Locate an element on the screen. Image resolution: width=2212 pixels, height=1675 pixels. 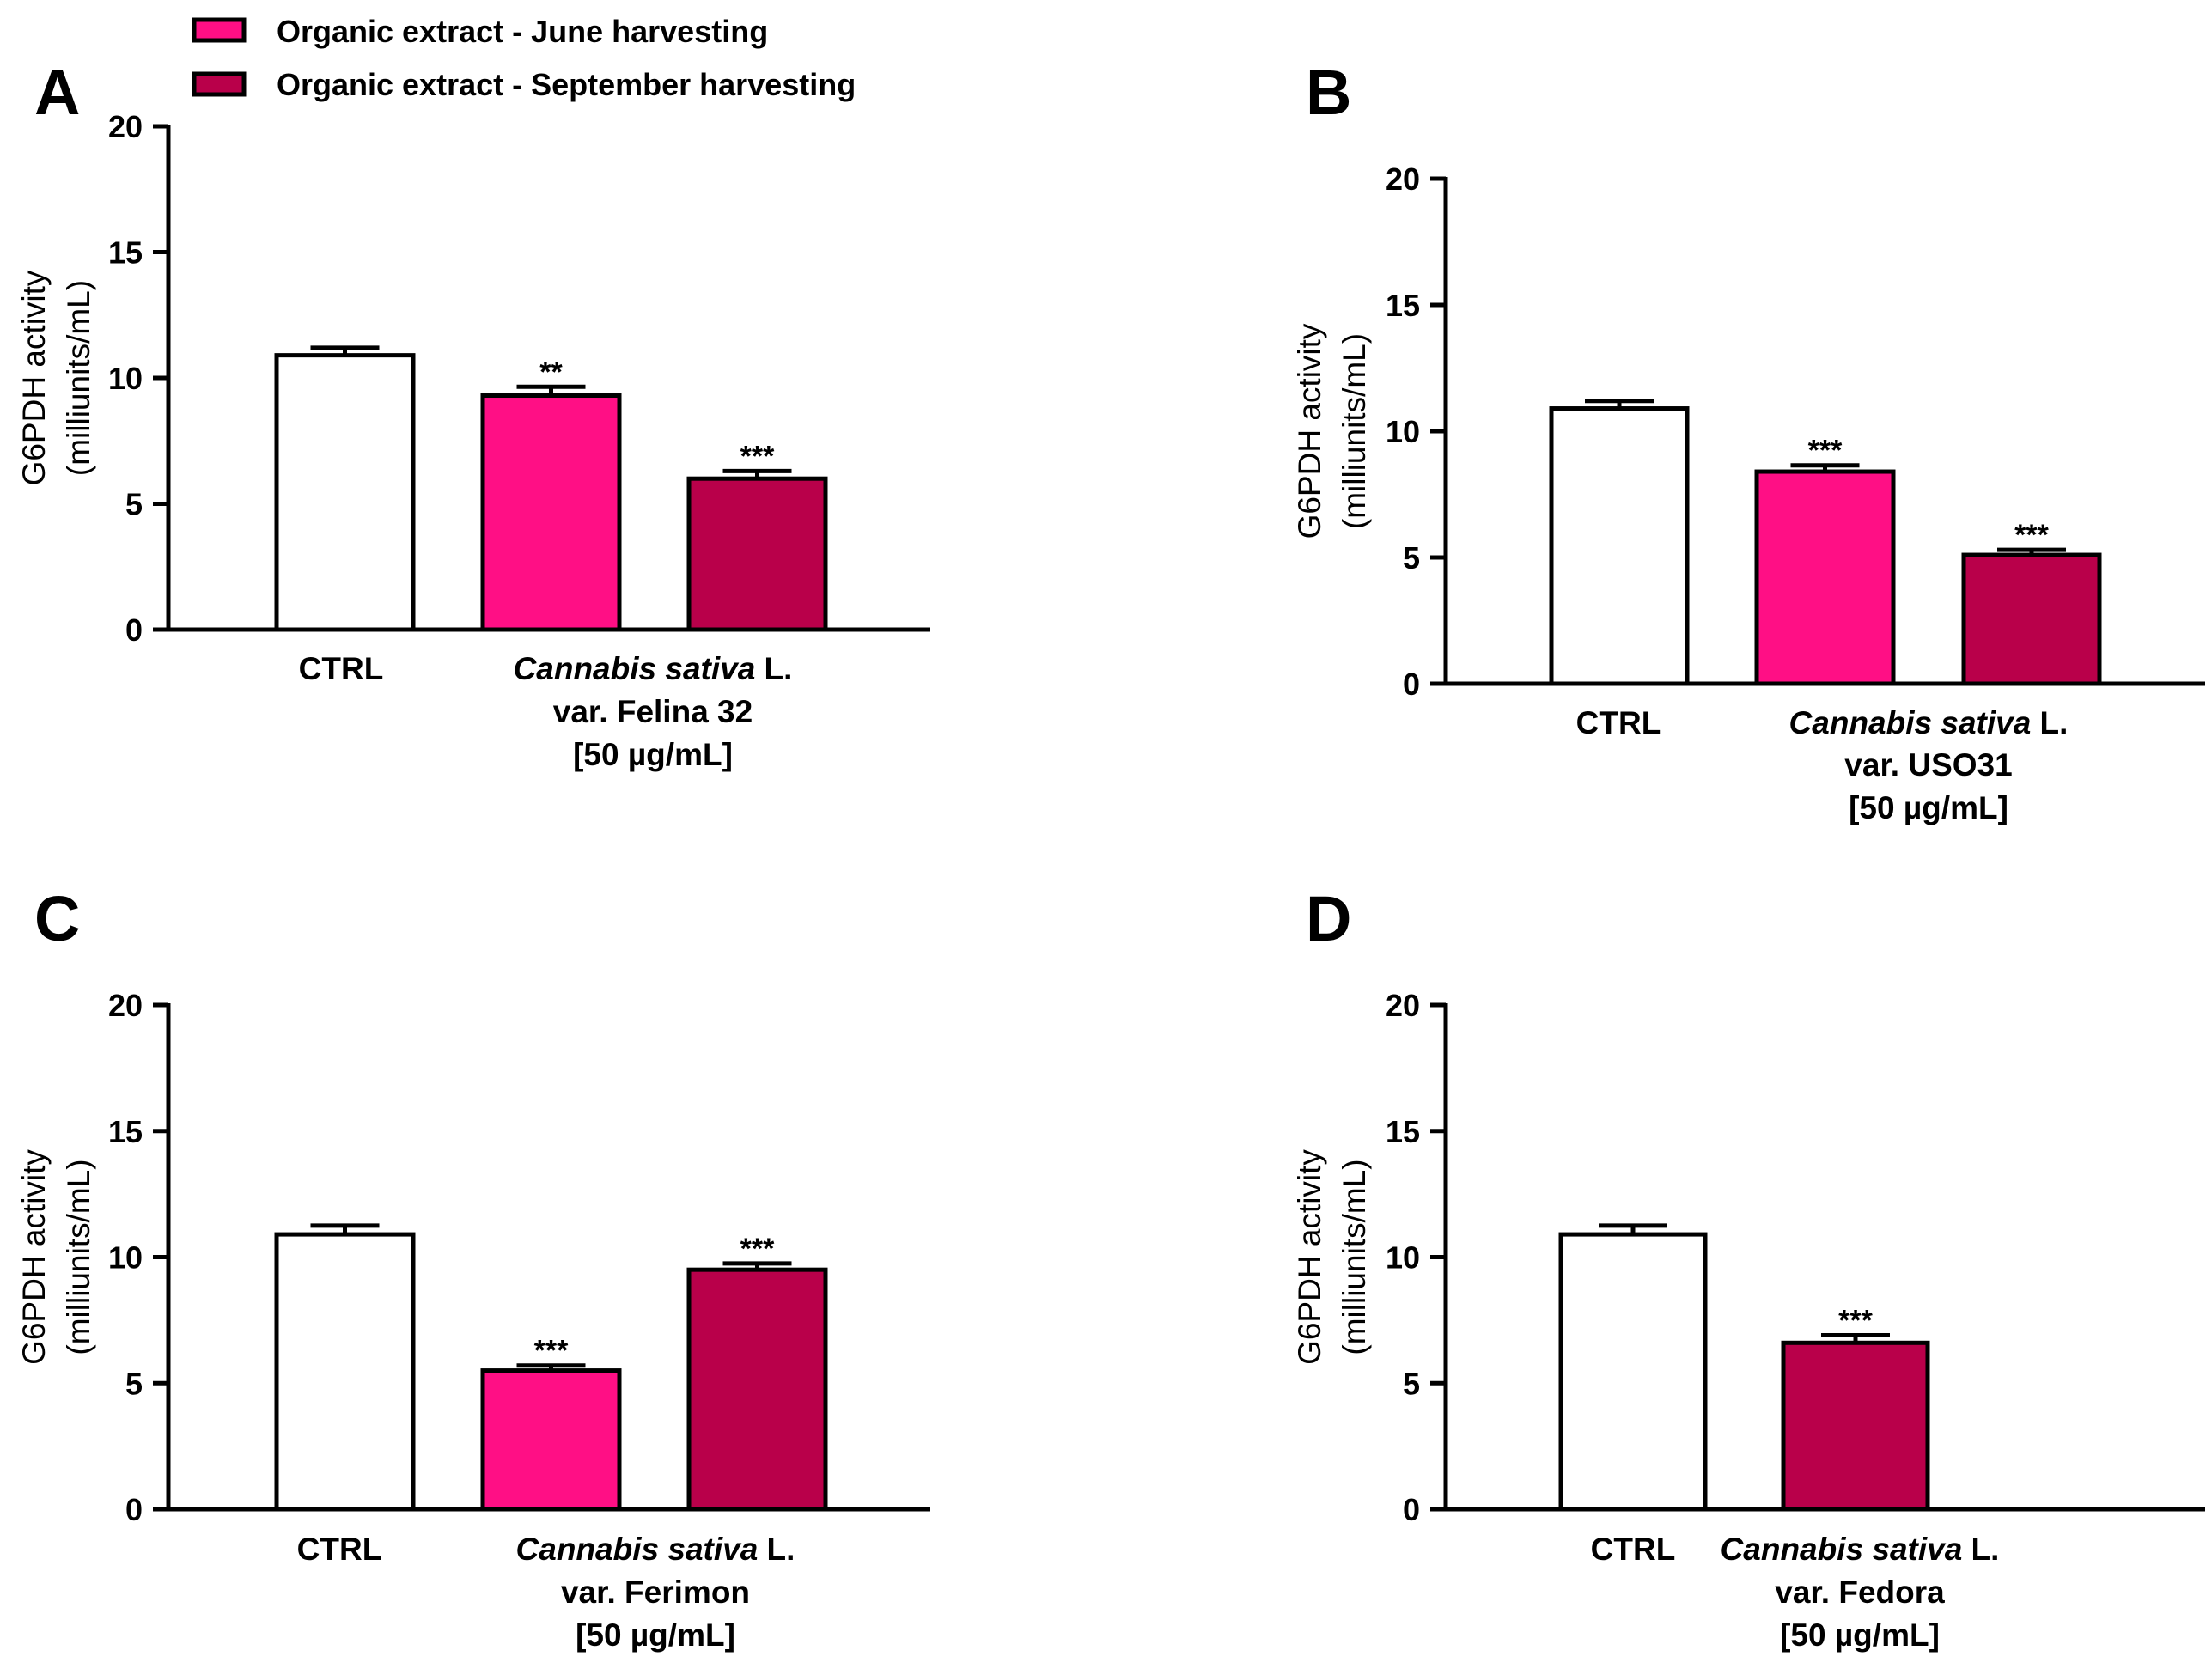
panel-a-significance-label: ** is located at coordinates (551, 372).